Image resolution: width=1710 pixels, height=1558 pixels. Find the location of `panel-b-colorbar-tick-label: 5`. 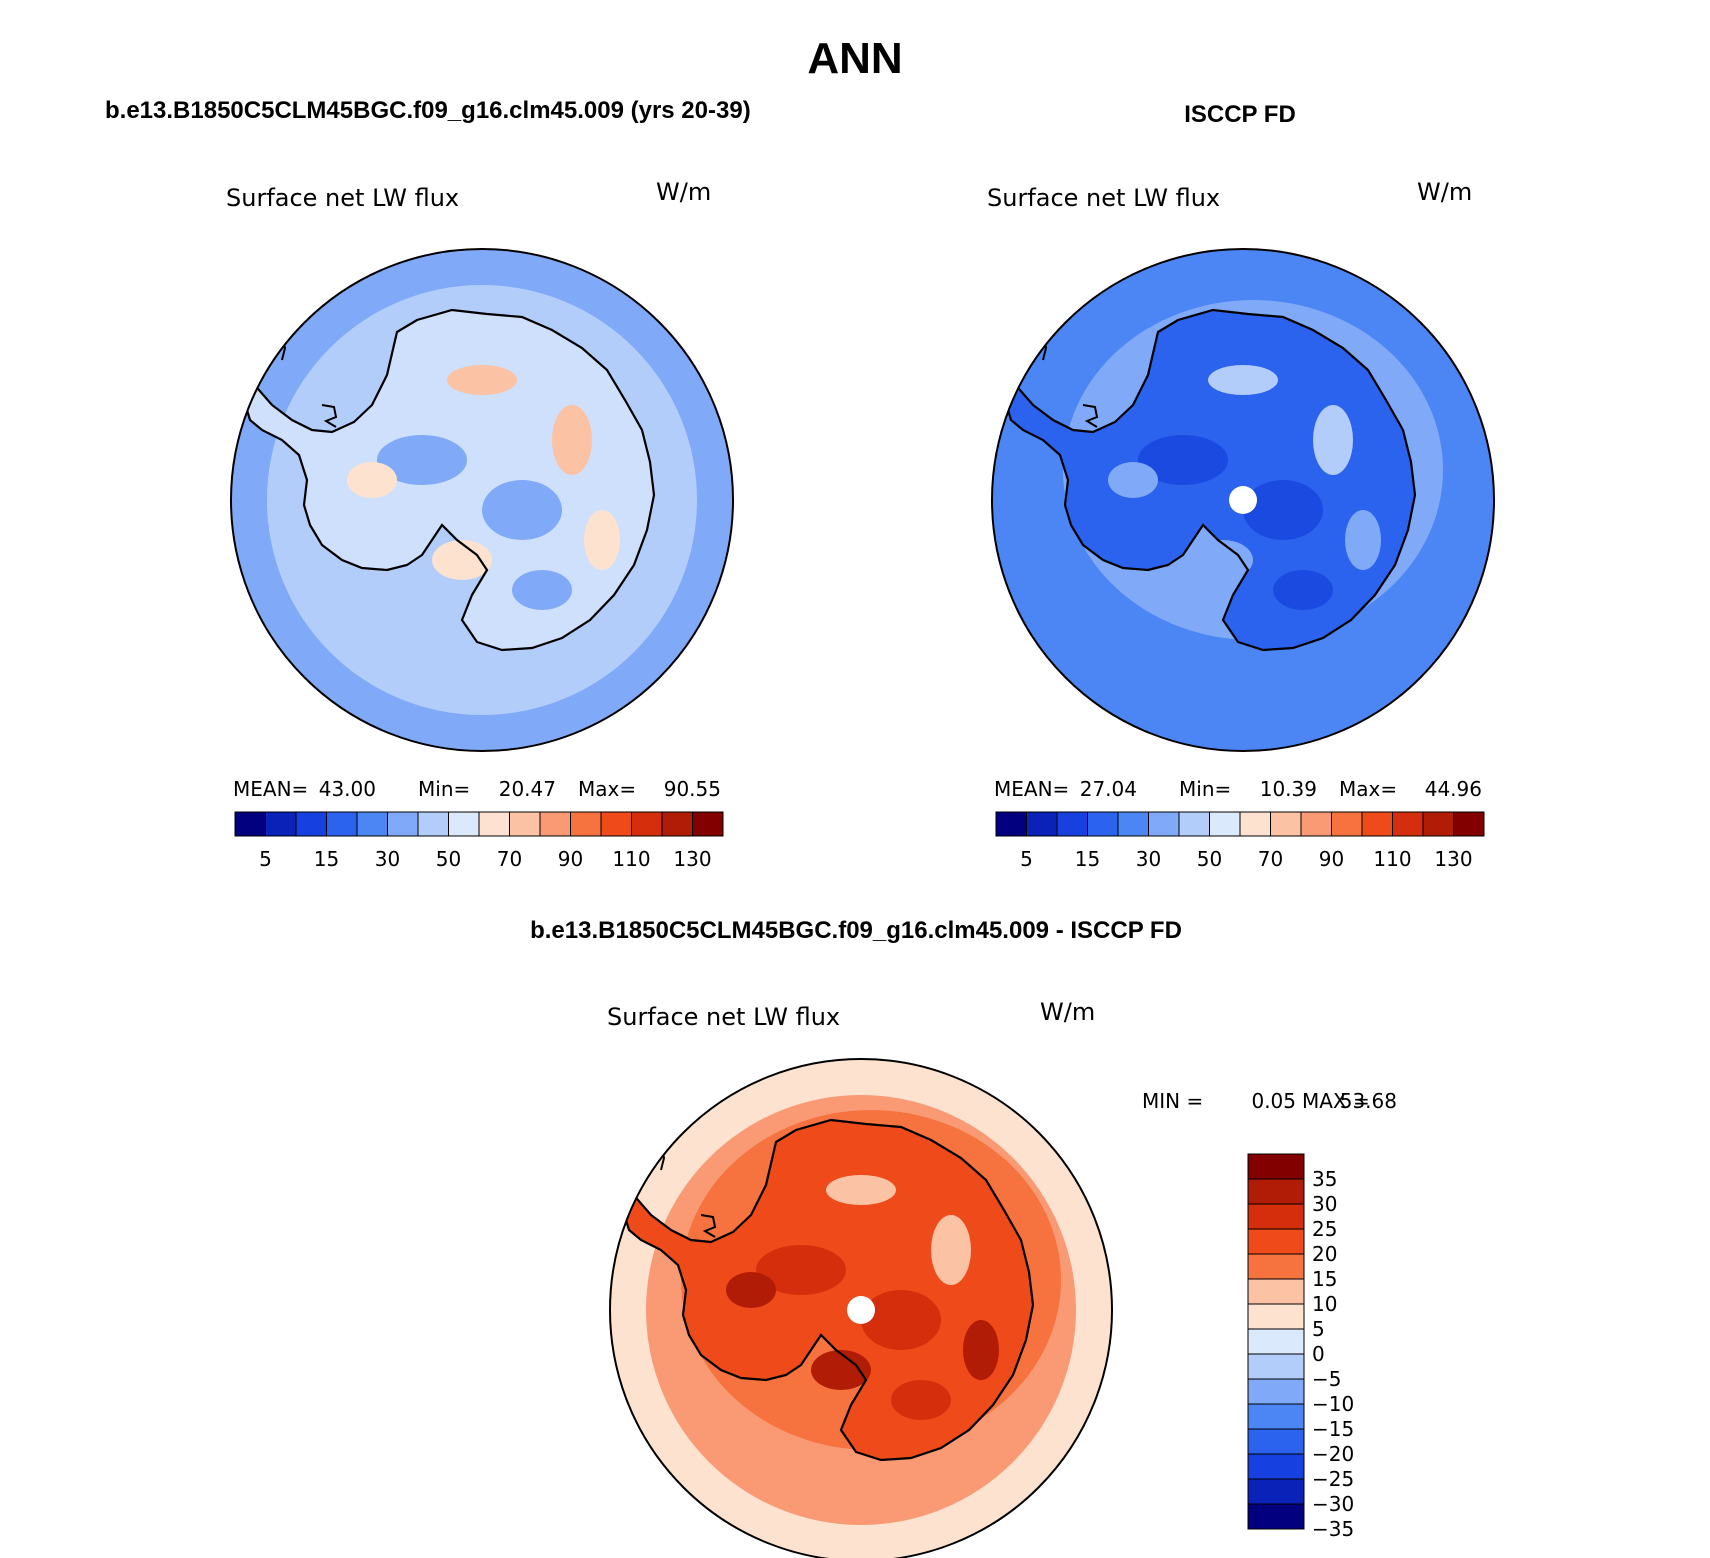

panel-b-colorbar-tick-label: 5 is located at coordinates (1026, 859).